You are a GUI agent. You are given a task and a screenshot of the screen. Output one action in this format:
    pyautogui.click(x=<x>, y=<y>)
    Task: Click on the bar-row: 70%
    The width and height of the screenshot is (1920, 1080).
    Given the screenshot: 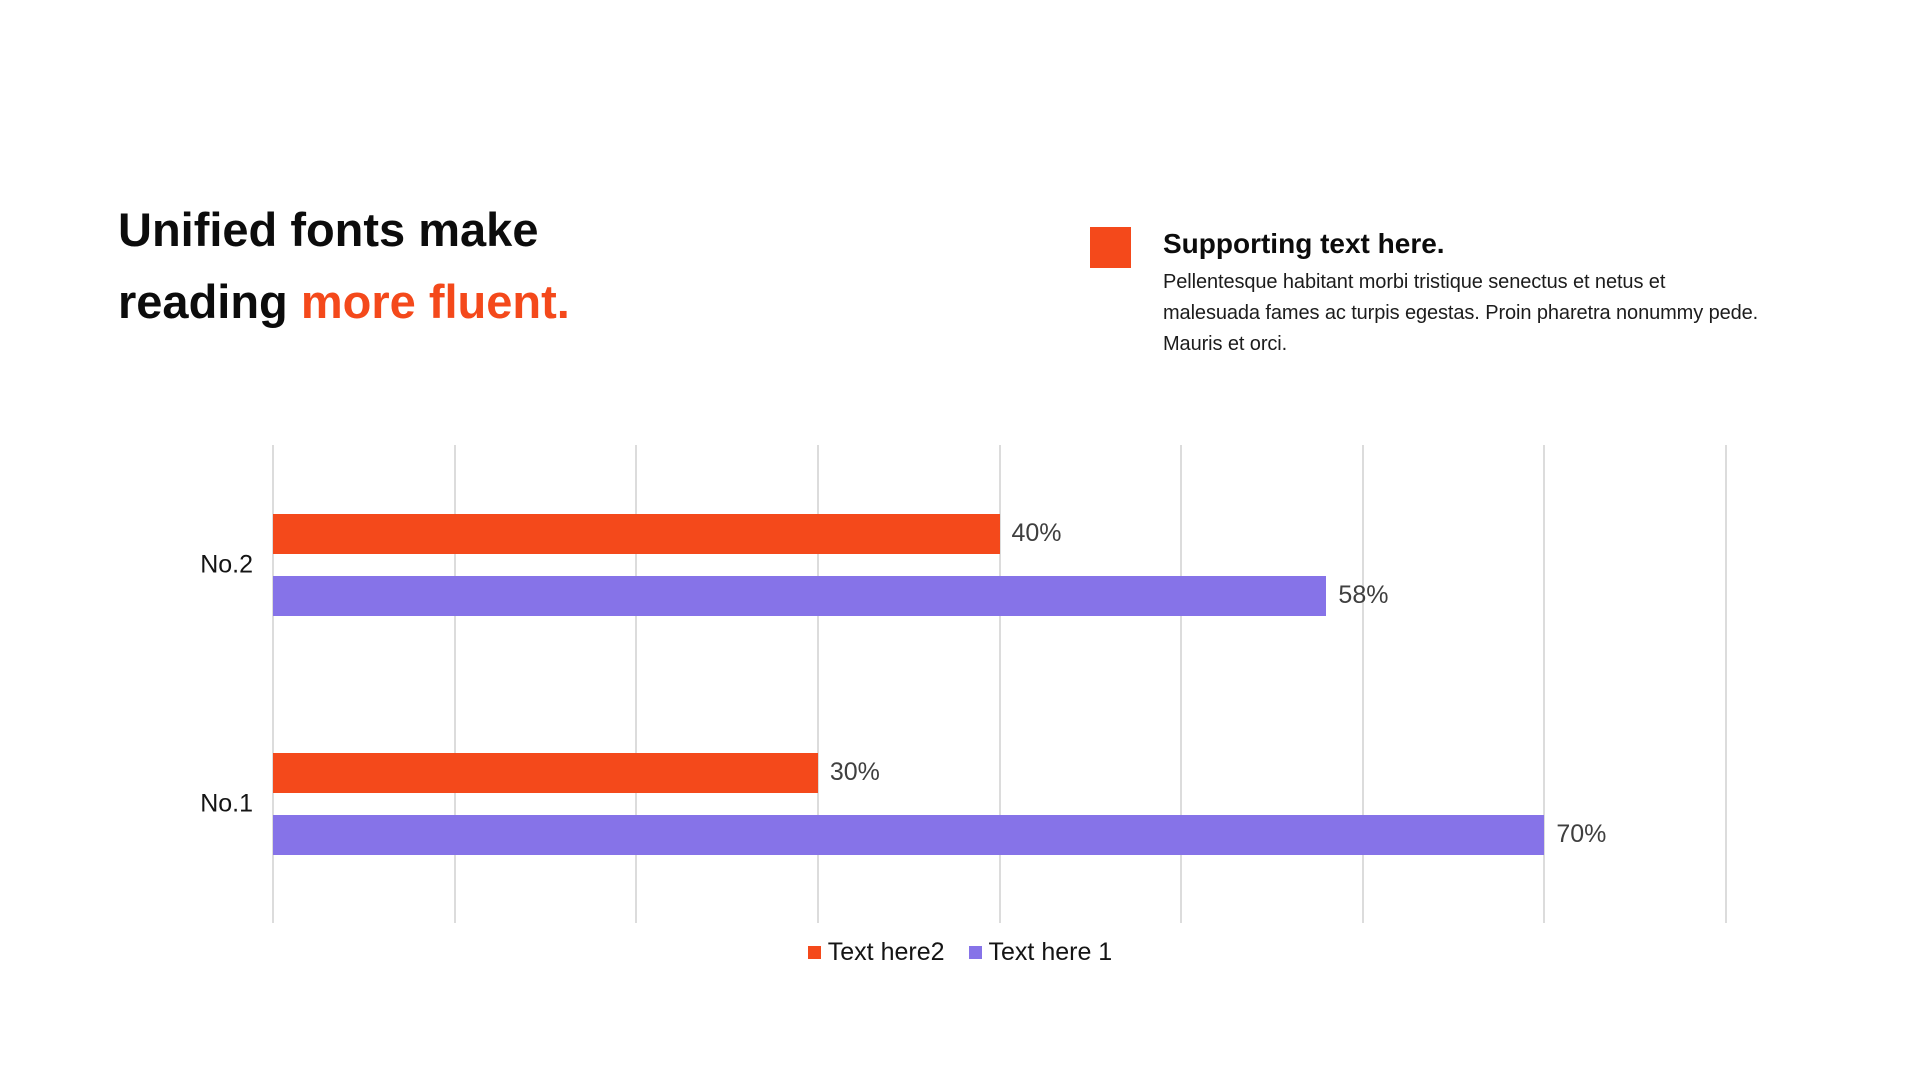 What is the action you would take?
    pyautogui.click(x=999, y=834)
    